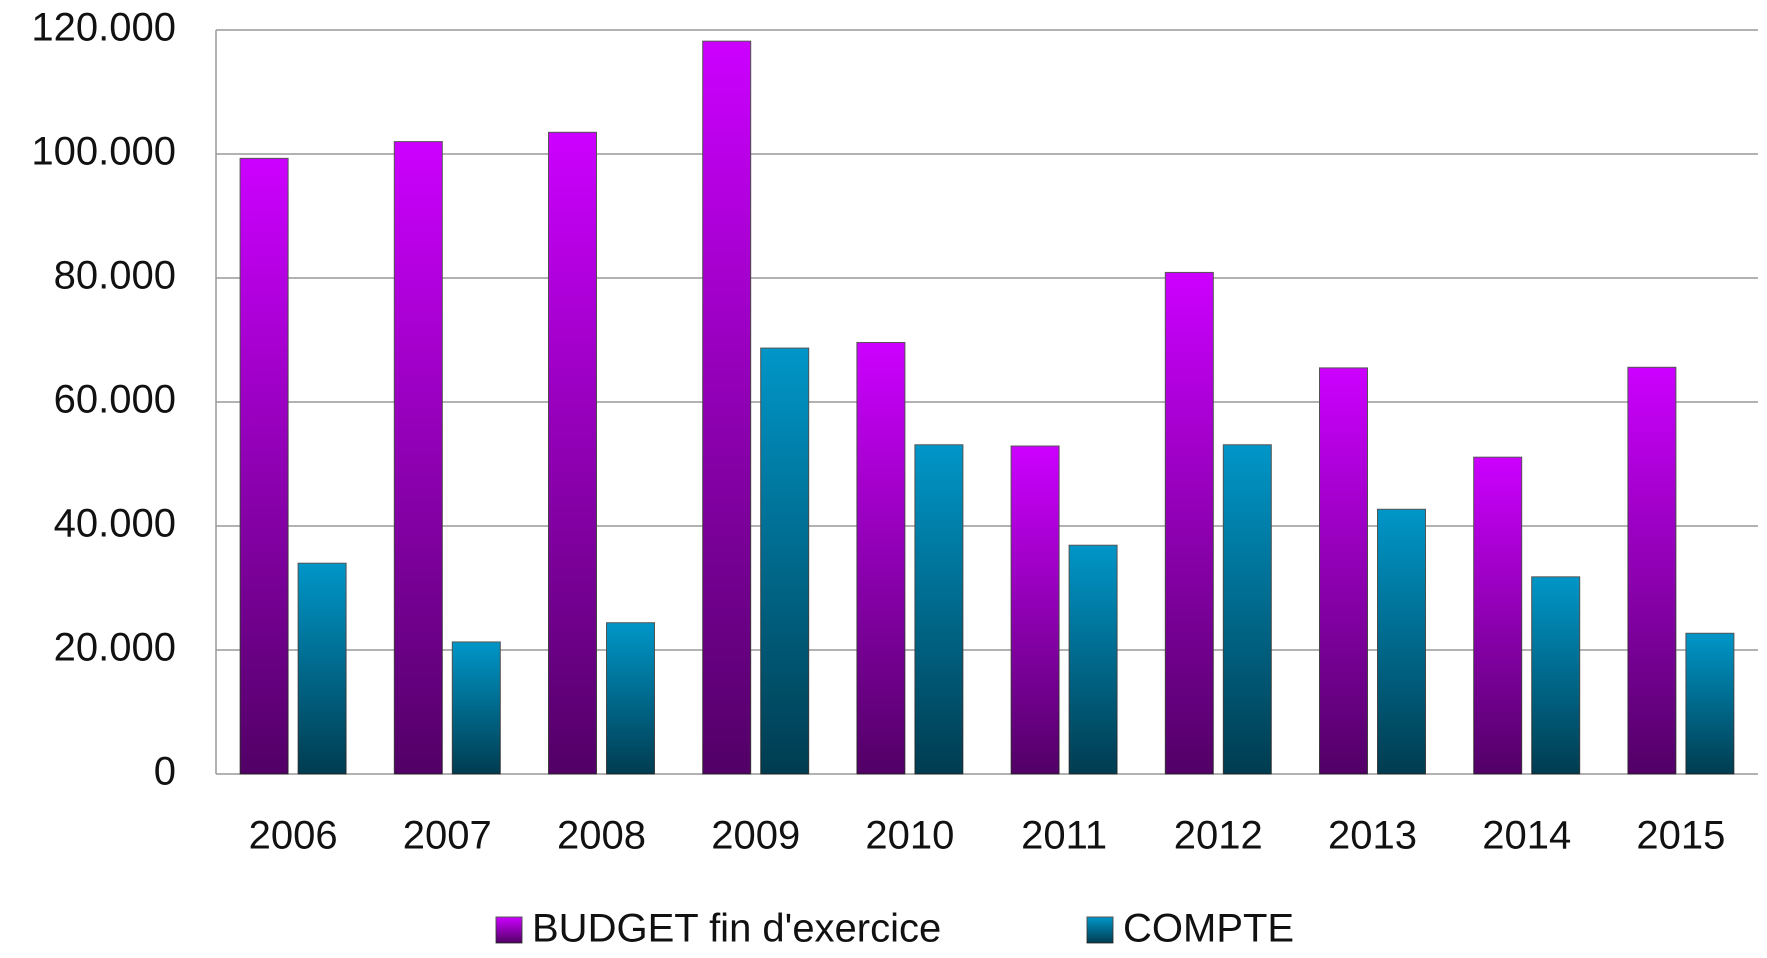 The height and width of the screenshot is (958, 1767). Describe the element at coordinates (1680, 836) in the screenshot. I see `x-tick-label: 2015` at that location.